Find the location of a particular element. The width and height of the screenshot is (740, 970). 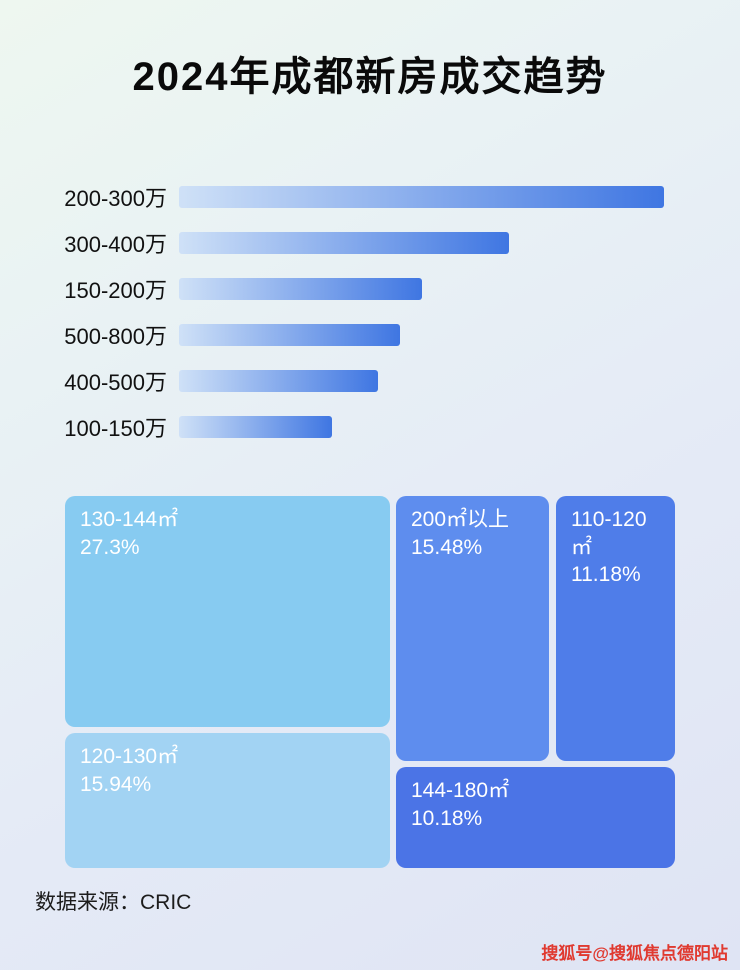

bar-row: 500-800万 is located at coordinates (387, 335).